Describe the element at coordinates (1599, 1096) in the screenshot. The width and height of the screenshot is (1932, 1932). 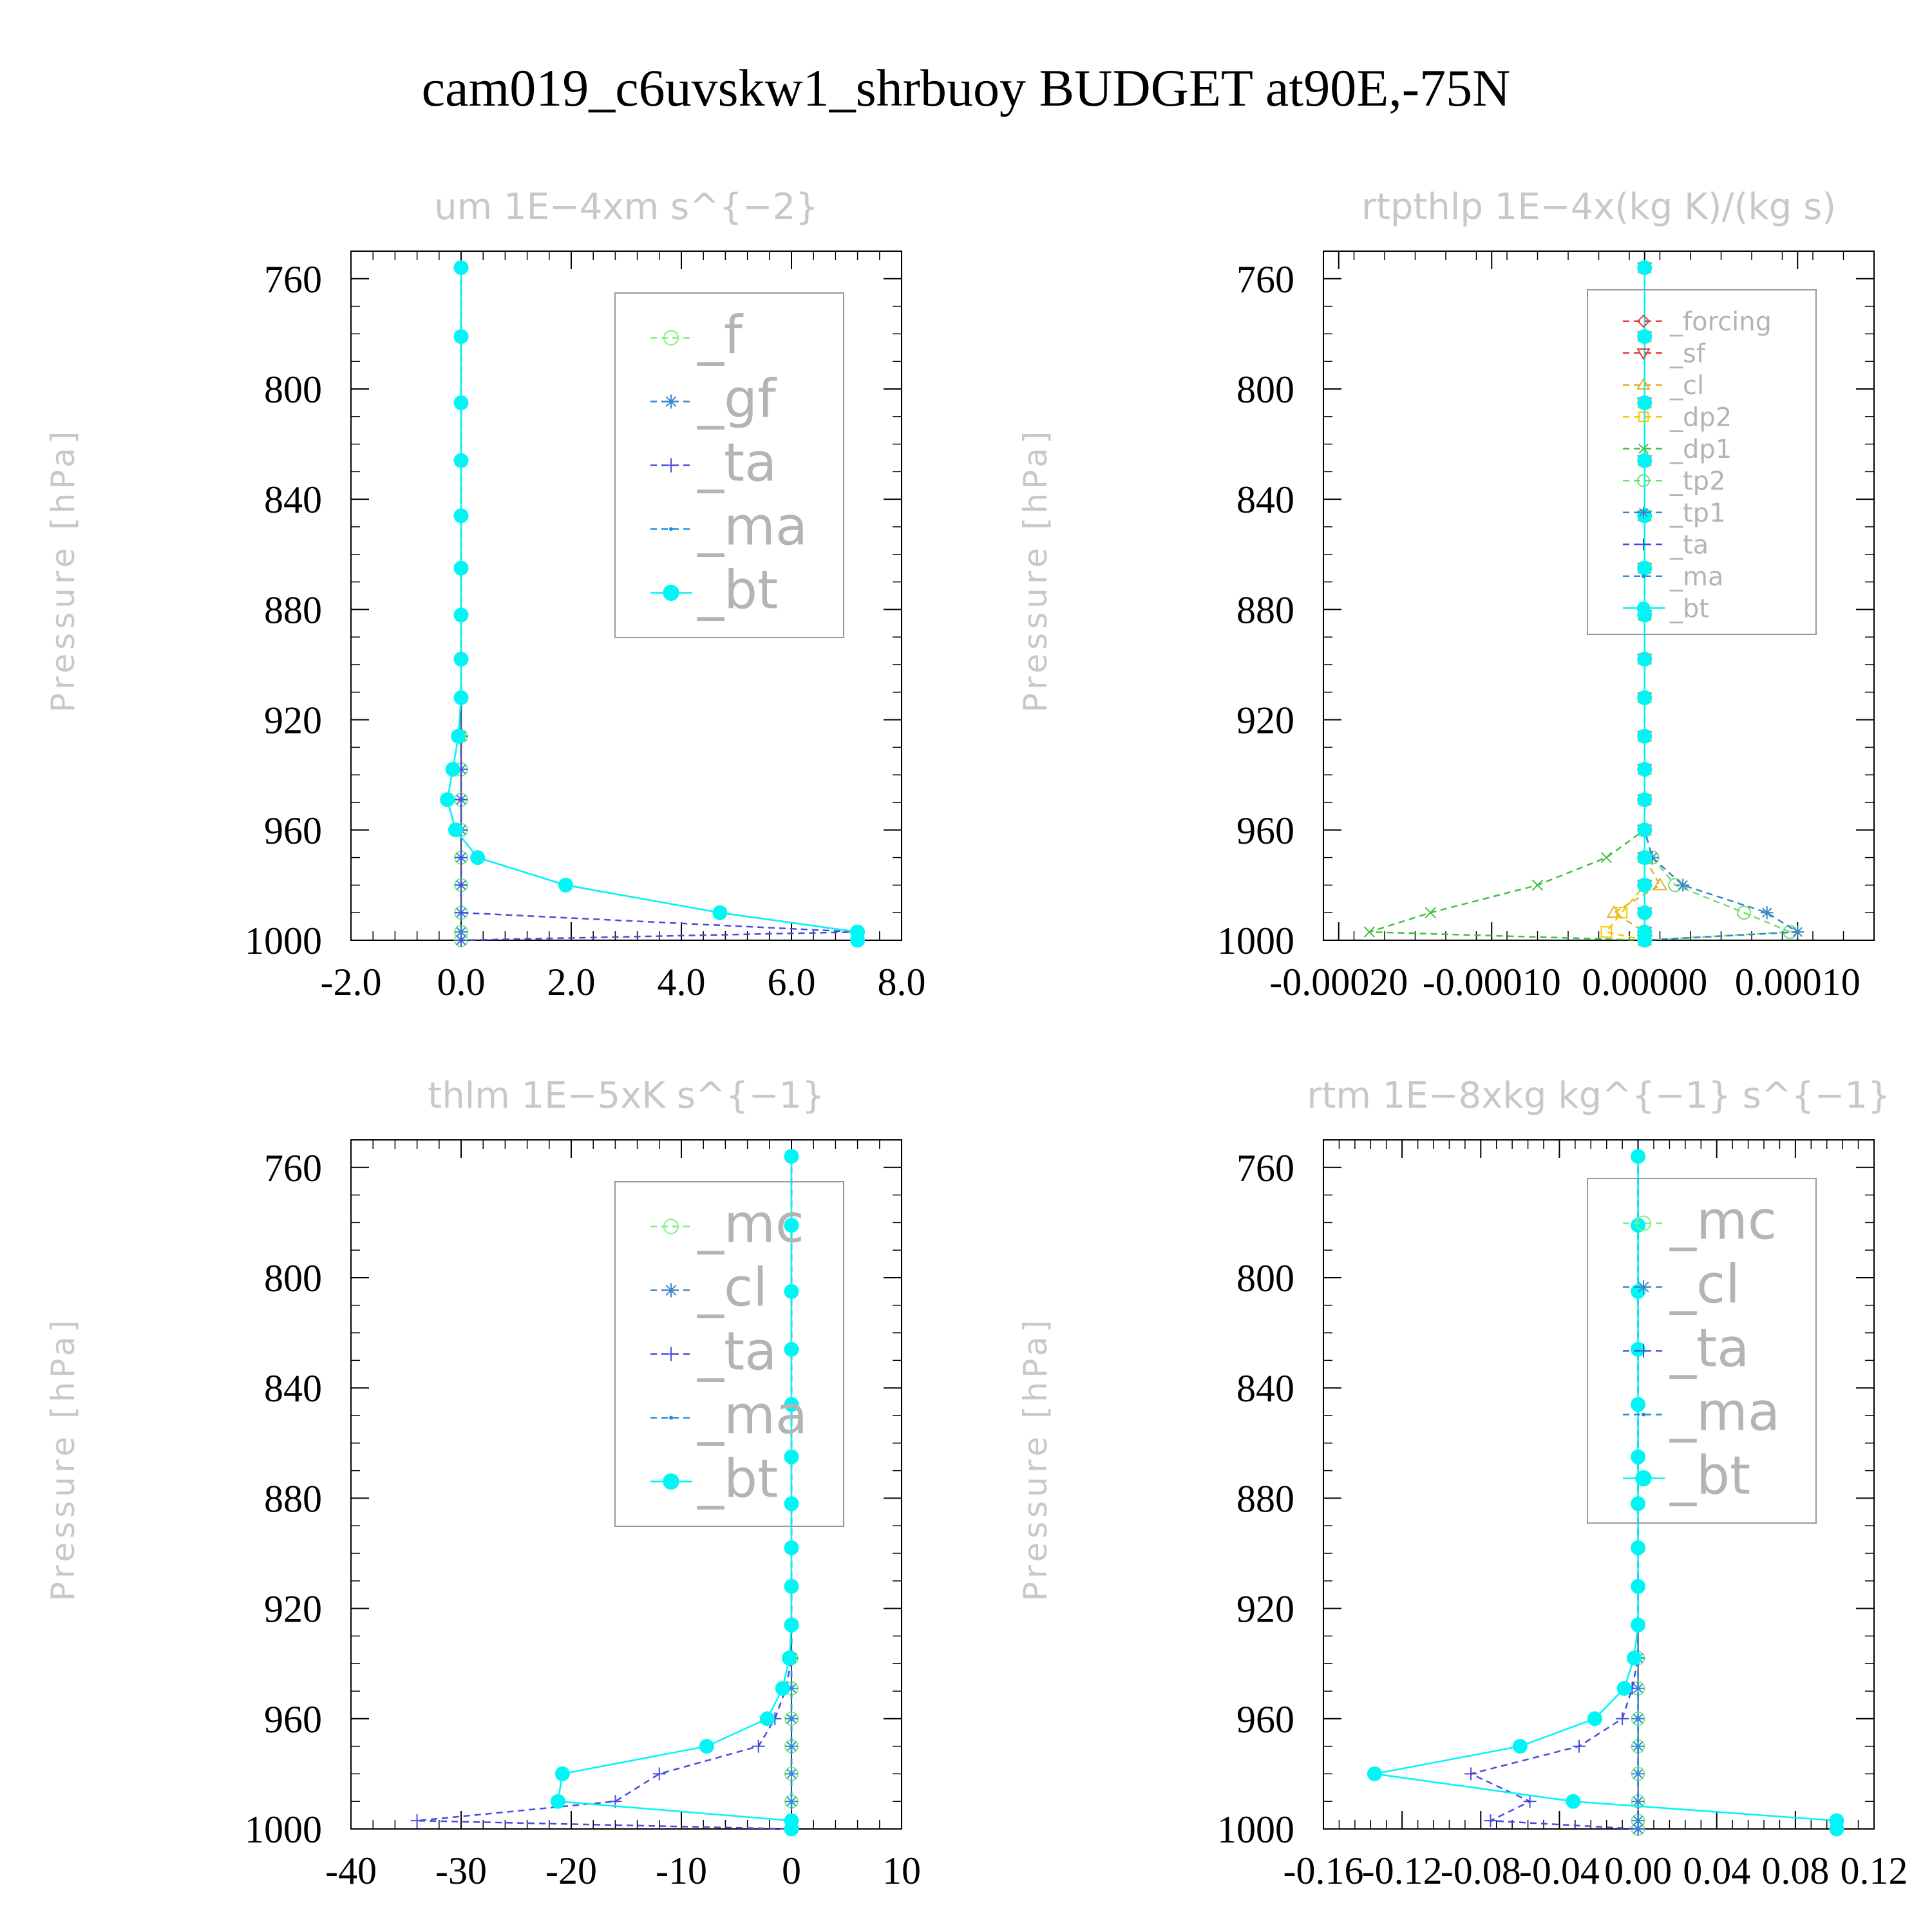
I see `panel-title: rtm 1E−8xkg kg^{−1} s^{−1}` at that location.